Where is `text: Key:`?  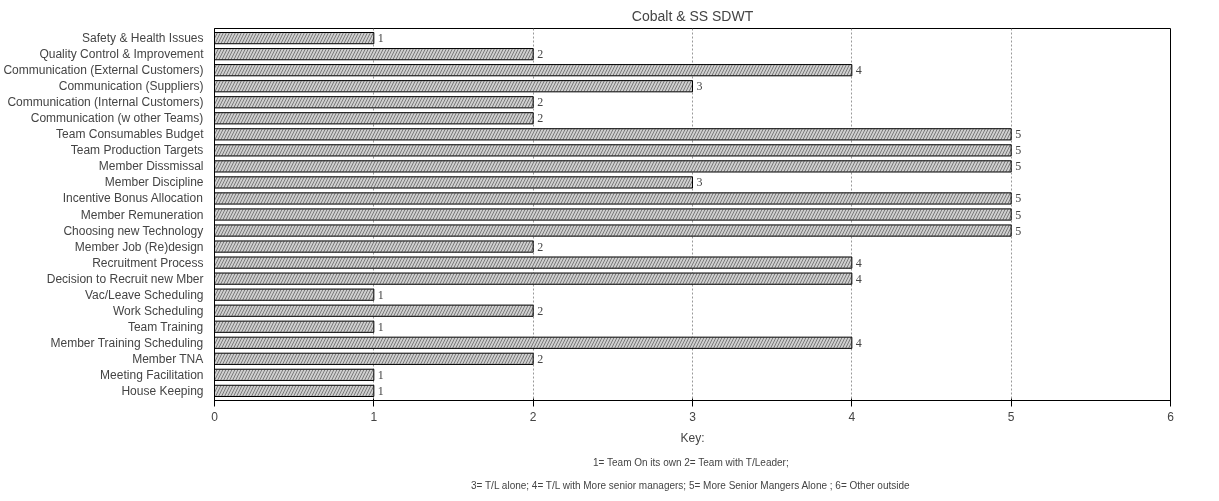
text: Key: is located at coordinates (692, 437).